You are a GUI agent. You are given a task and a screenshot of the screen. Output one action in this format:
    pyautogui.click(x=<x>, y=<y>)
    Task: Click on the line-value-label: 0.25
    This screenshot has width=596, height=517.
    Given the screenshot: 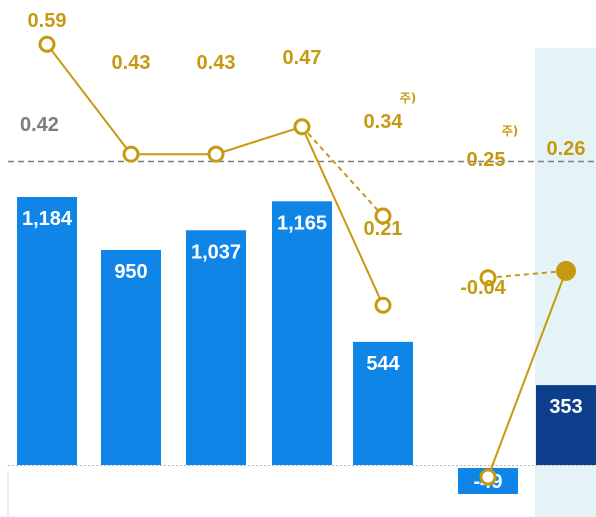 What is the action you would take?
    pyautogui.click(x=486, y=160)
    